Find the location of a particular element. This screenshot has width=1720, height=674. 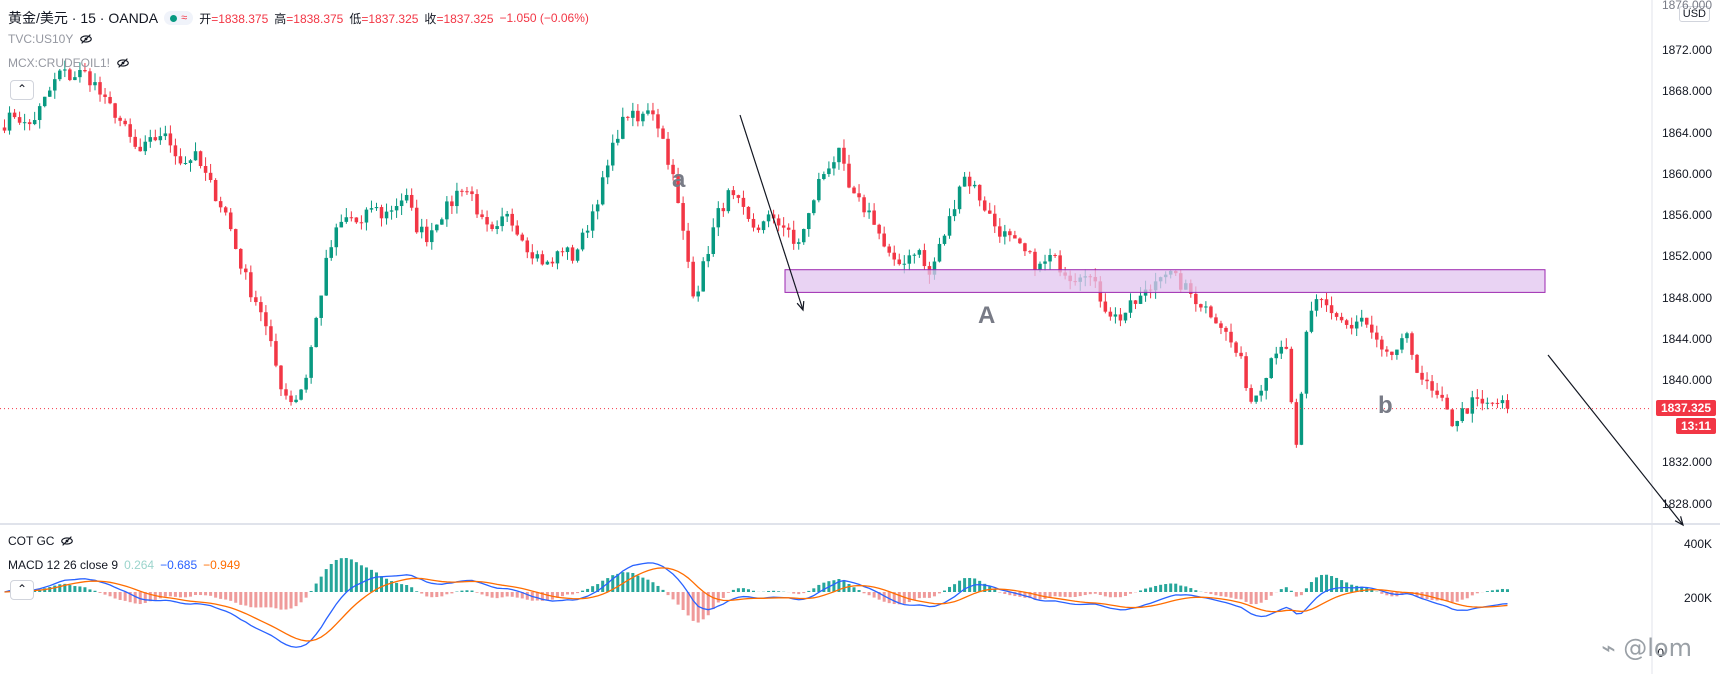

collapse-macd-button: ⌃ is located at coordinates (22, 590).